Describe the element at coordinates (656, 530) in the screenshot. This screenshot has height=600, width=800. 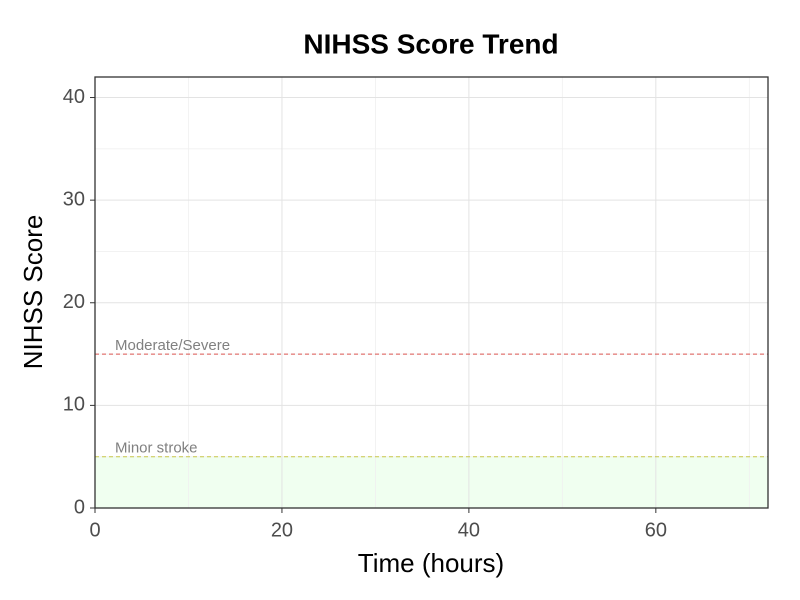
I see `x-tick-label: 60` at that location.